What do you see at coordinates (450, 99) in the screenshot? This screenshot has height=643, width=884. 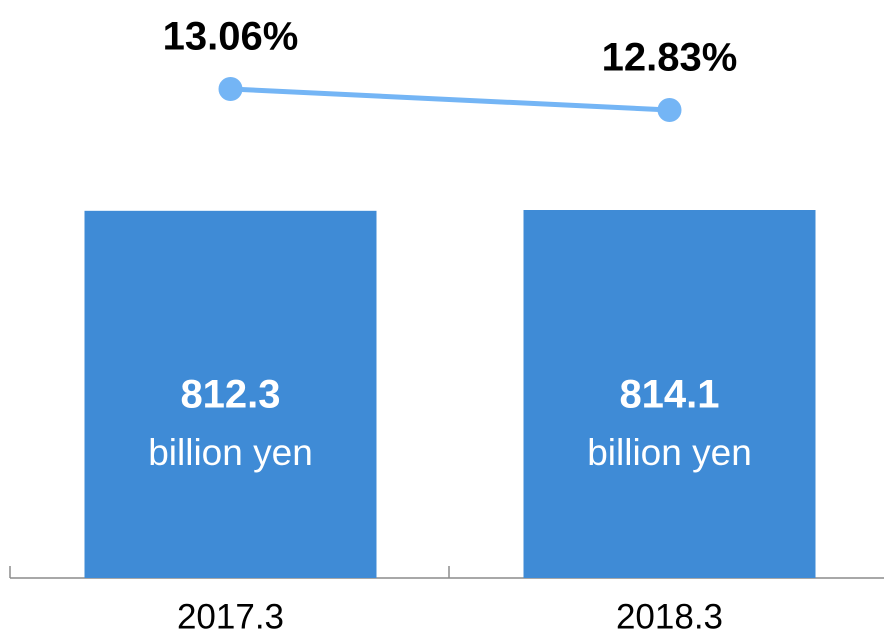 I see `line` at bounding box center [450, 99].